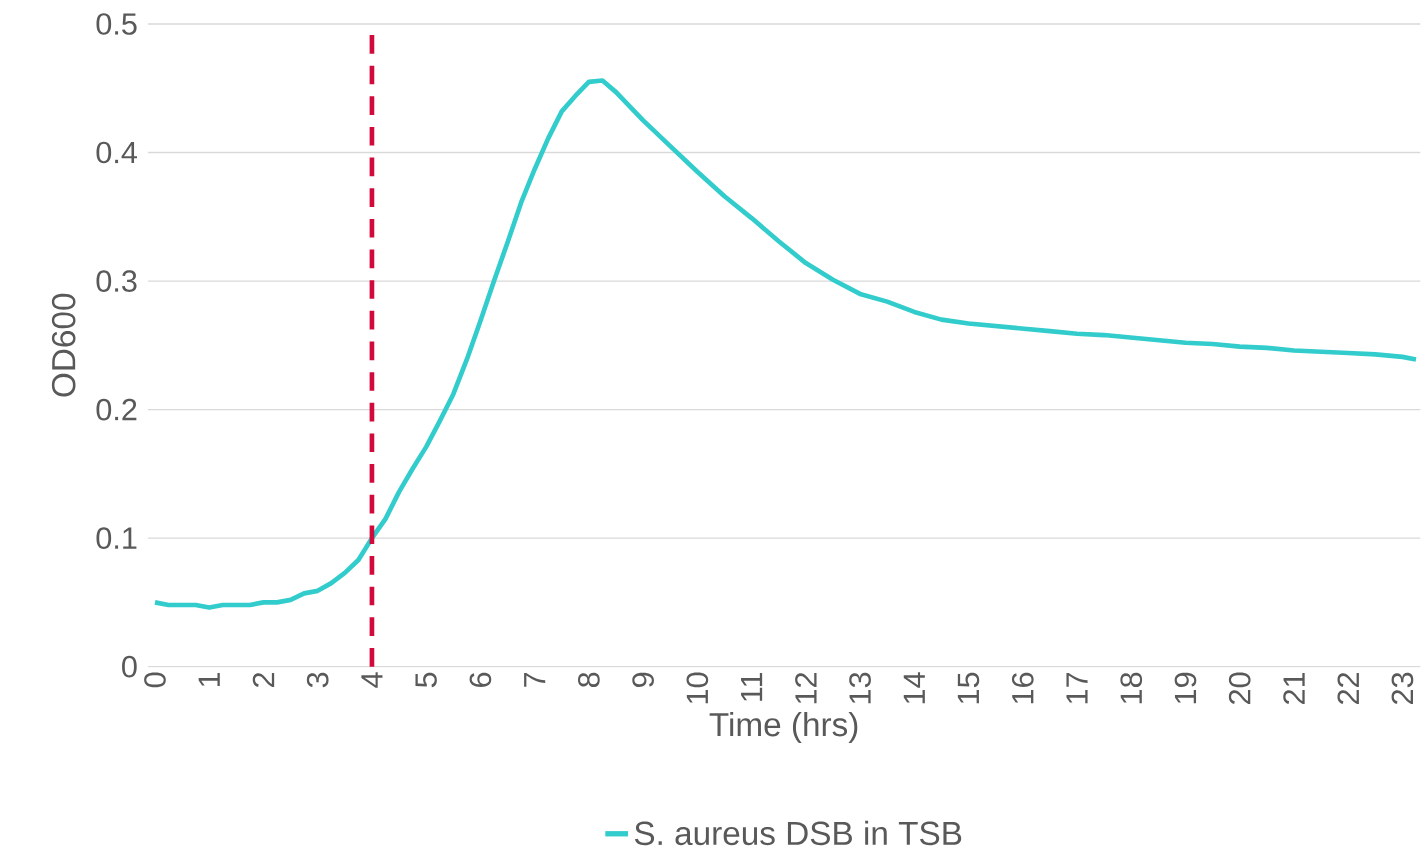 The height and width of the screenshot is (868, 1421). What do you see at coordinates (643, 680) in the screenshot?
I see `x-tick-label: 9` at bounding box center [643, 680].